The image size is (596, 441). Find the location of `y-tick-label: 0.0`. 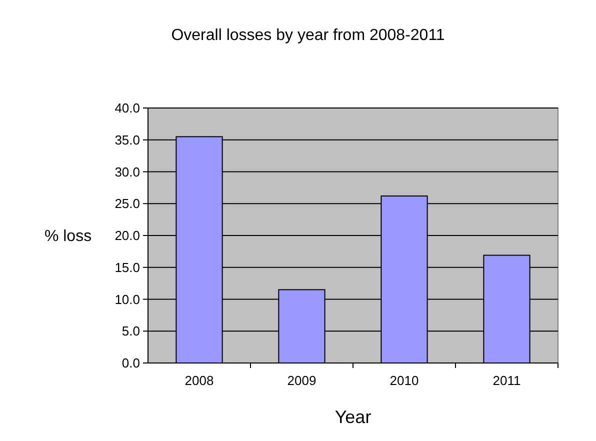

y-tick-label: 0.0 is located at coordinates (131, 363).